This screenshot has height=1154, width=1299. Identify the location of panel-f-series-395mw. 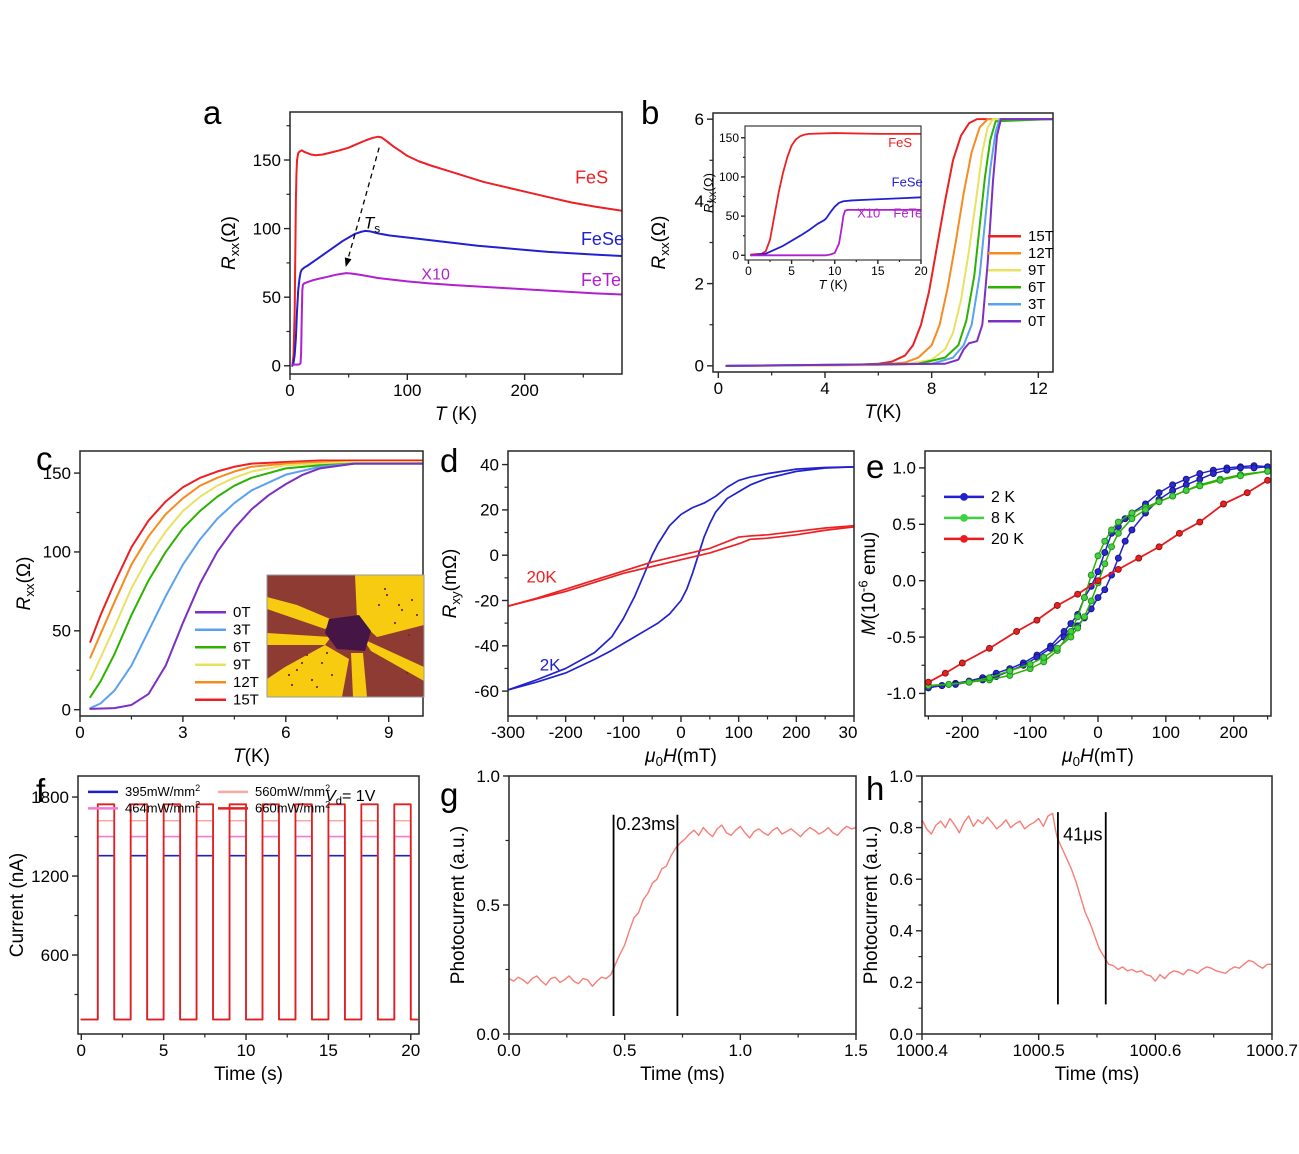
(249, 937).